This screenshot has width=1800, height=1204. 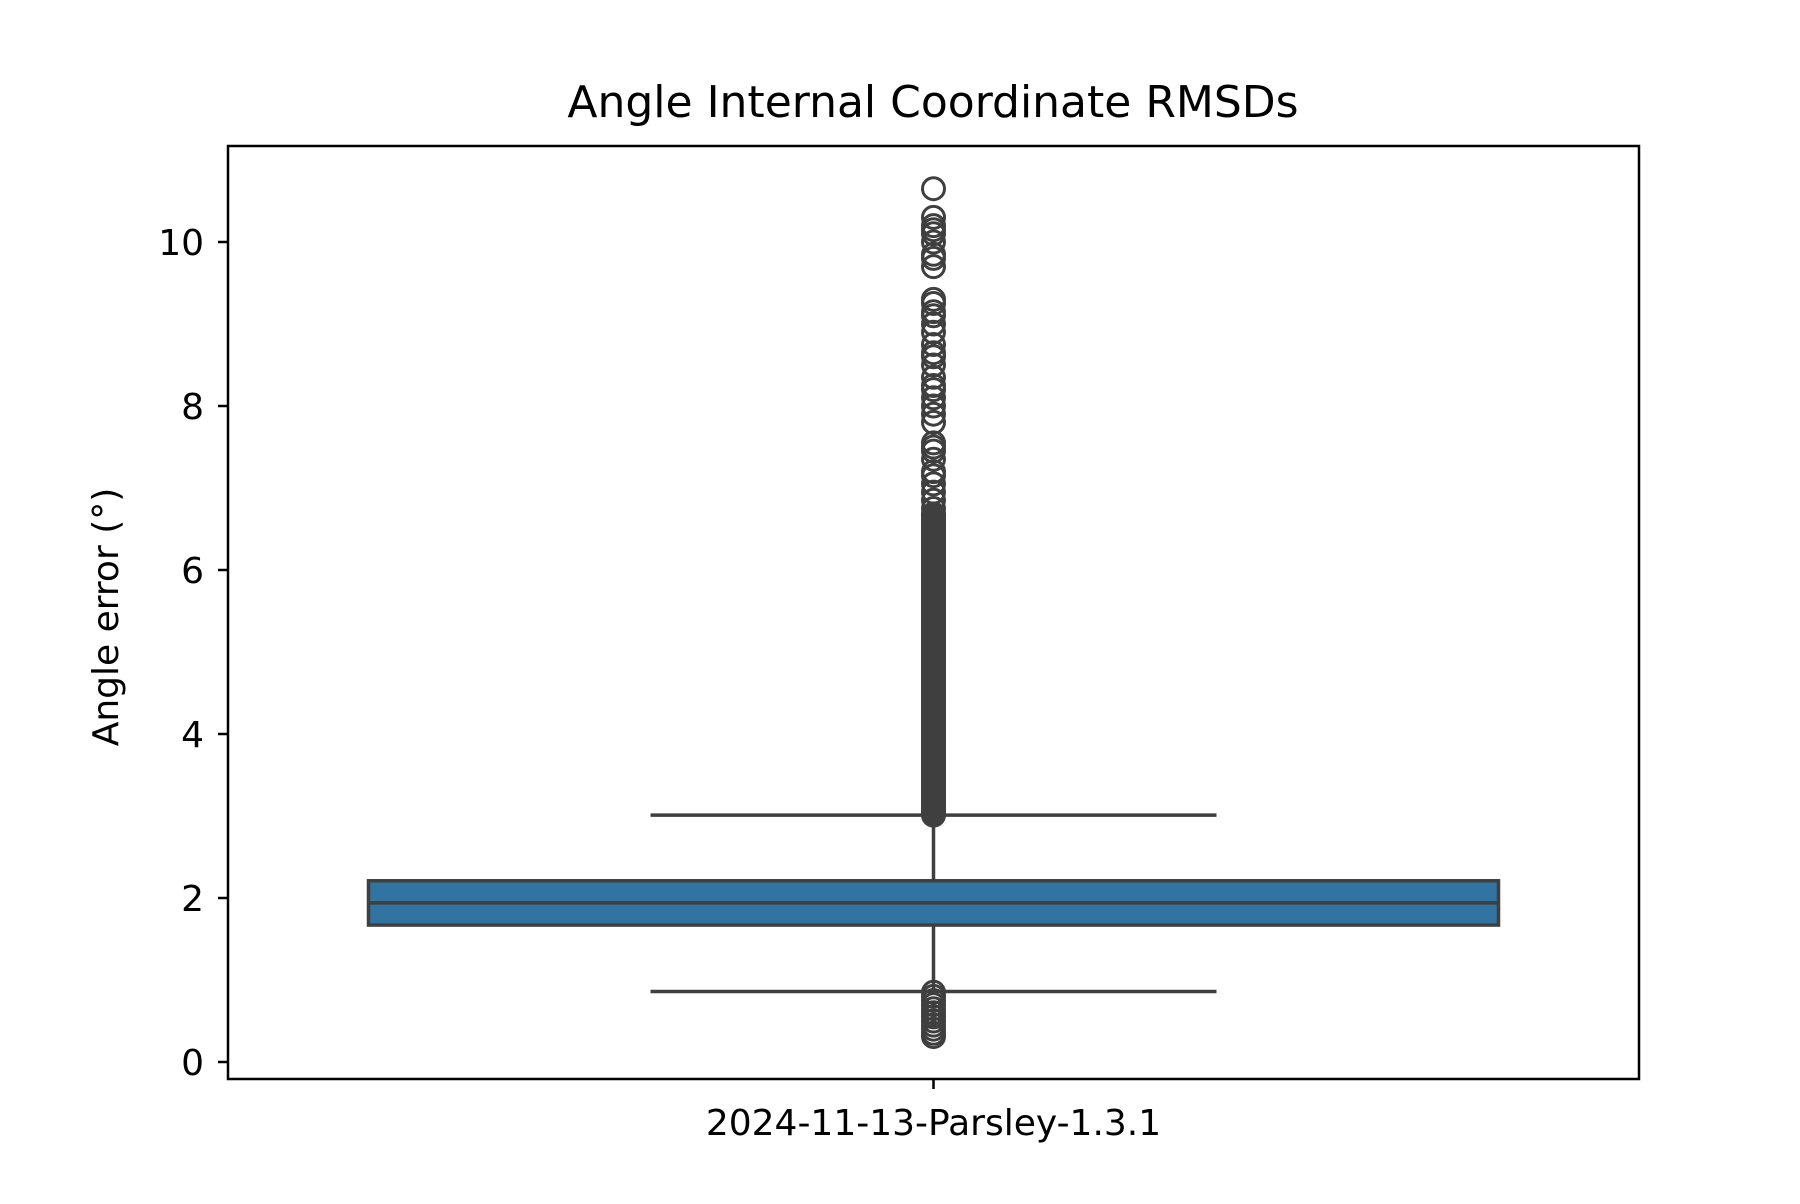 I want to click on y-tick-label: 6, so click(x=192, y=571).